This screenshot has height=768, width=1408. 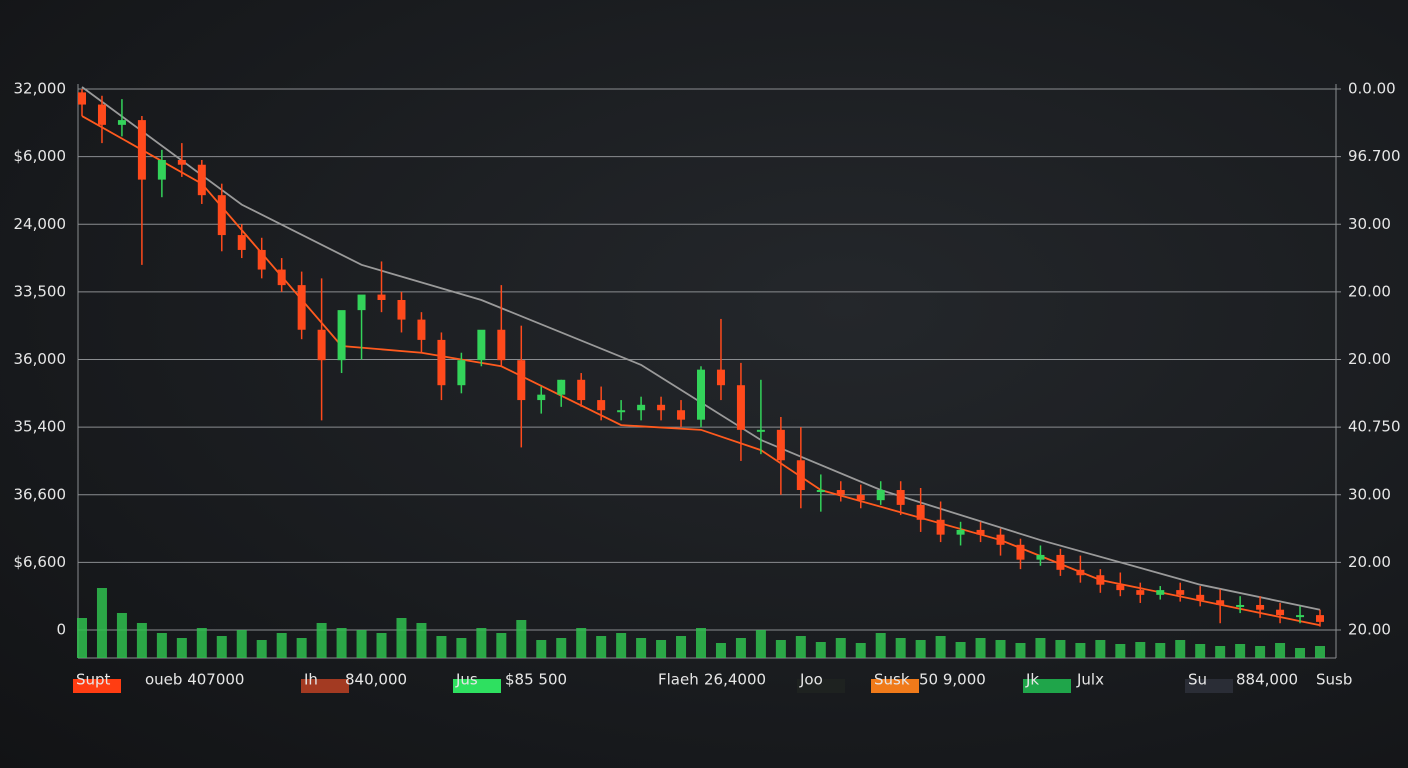 What do you see at coordinates (1369, 562) in the screenshot?
I see `y2-tick-label: 20.00` at bounding box center [1369, 562].